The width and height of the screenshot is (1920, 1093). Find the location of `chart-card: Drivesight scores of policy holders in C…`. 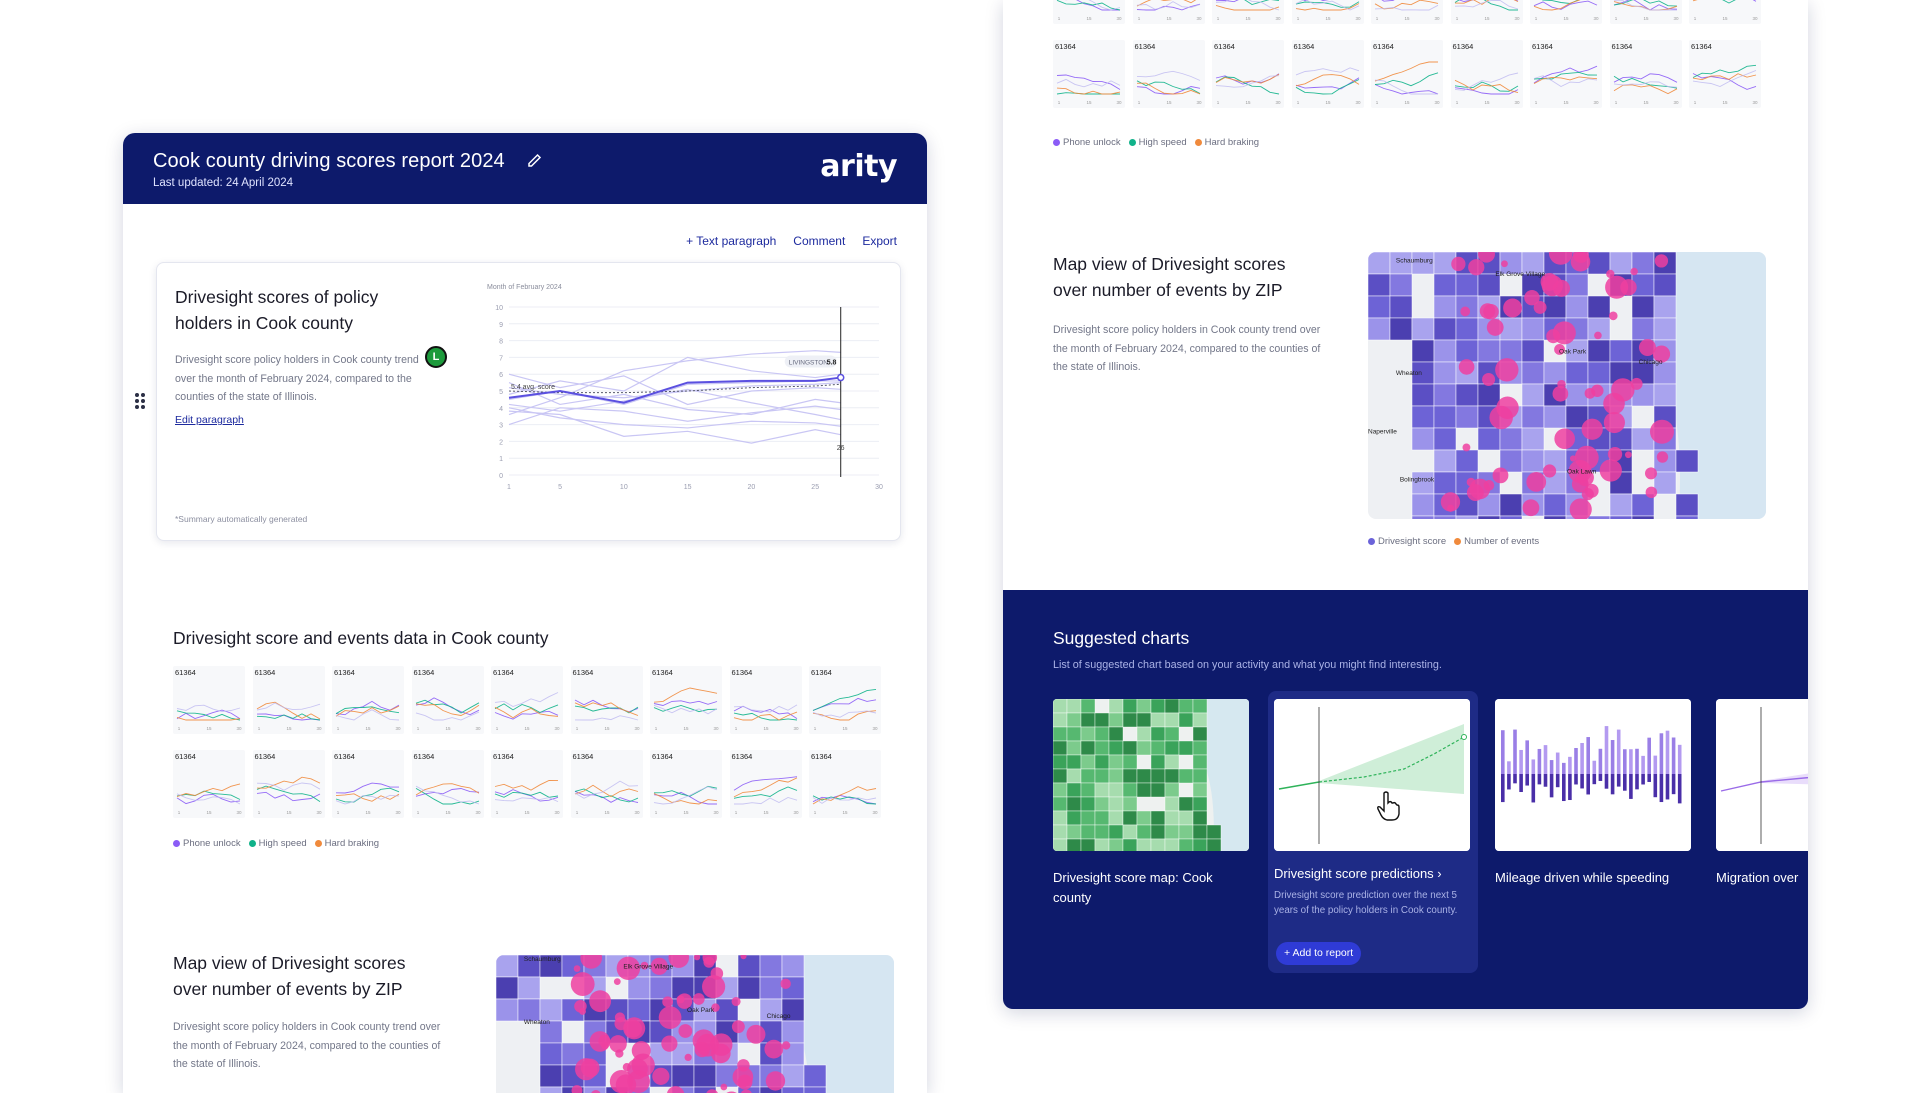

chart-card: Drivesight scores of policy holders in C… is located at coordinates (528, 401).